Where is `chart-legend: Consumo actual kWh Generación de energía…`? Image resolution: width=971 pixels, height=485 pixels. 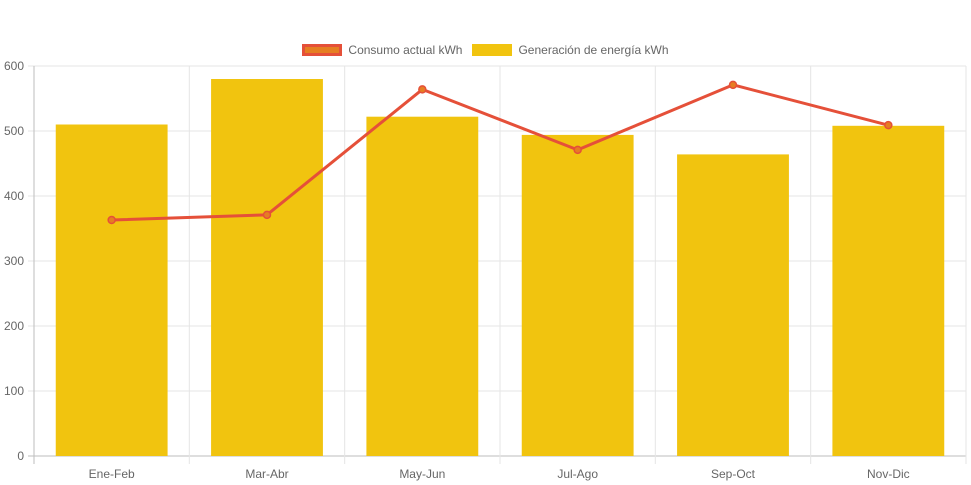 chart-legend: Consumo actual kWh Generación de energía… is located at coordinates (485, 50).